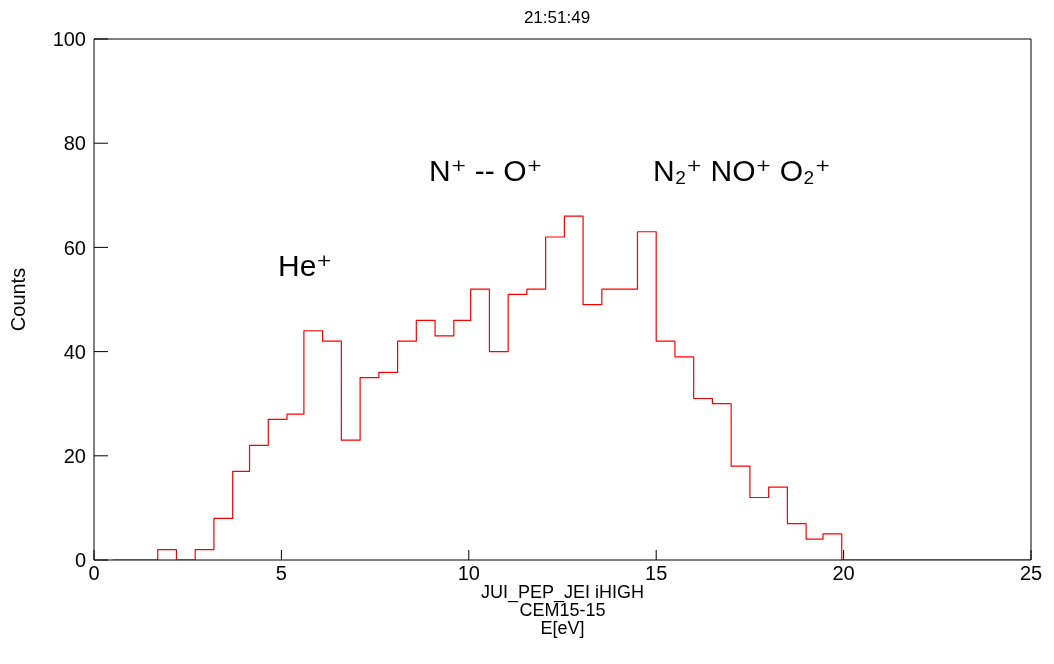 The image size is (1054, 664). Describe the element at coordinates (843, 573) in the screenshot. I see `x-tick-label: 20` at that location.